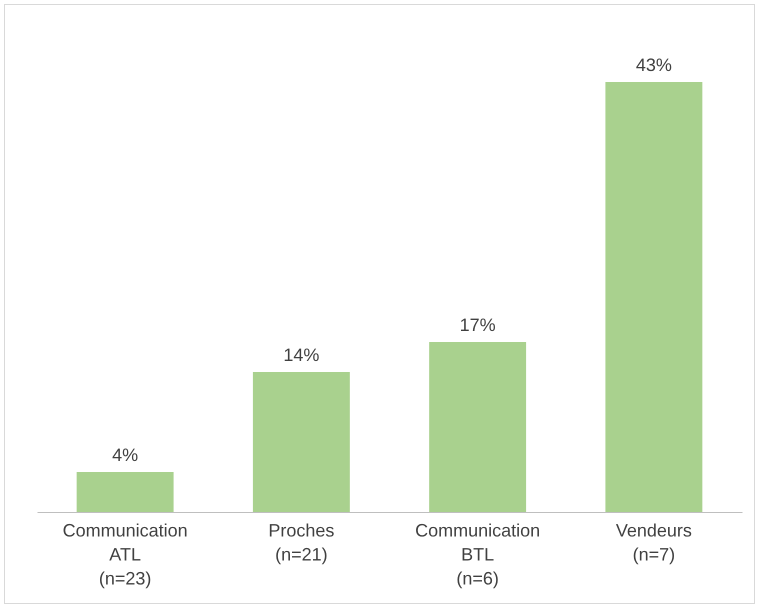 This screenshot has height=610, width=761. Describe the element at coordinates (654, 65) in the screenshot. I see `data-label: 43%` at that location.